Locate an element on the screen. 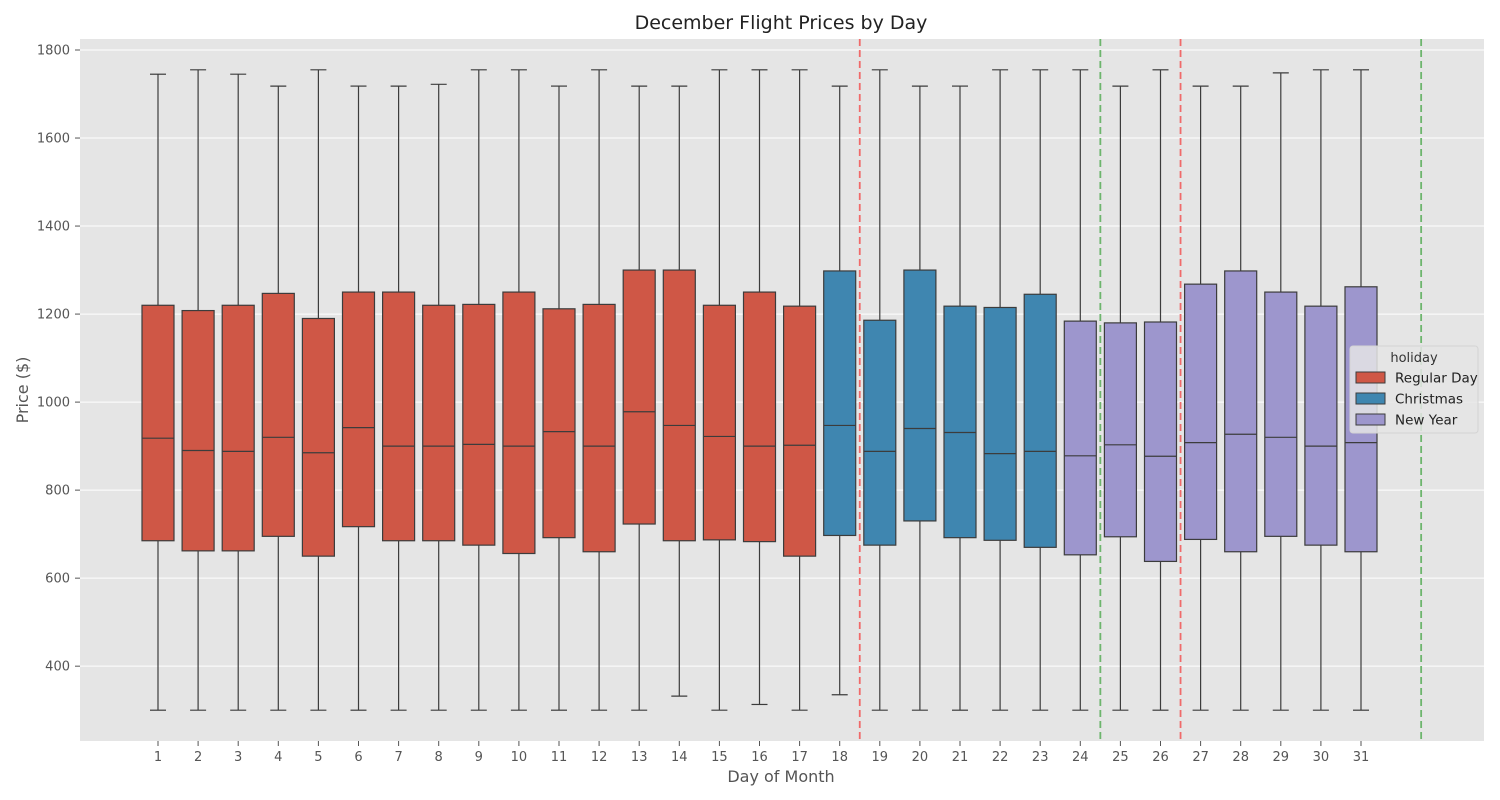  x-tick-label: 11 is located at coordinates (559, 757).